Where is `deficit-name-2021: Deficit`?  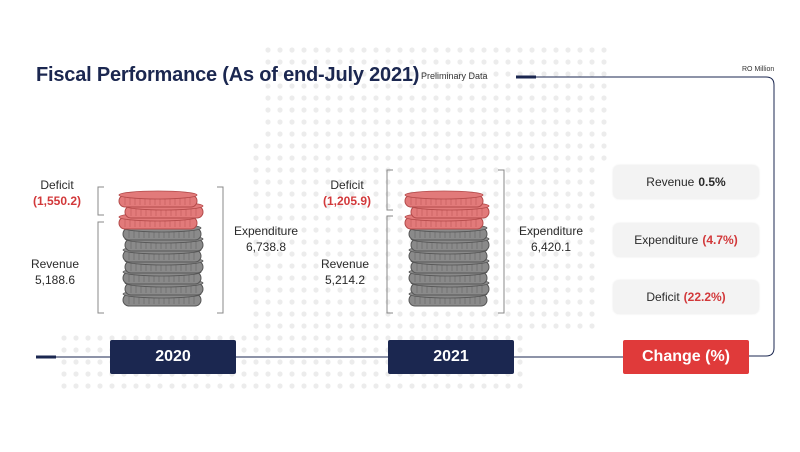 deficit-name-2021: Deficit is located at coordinates (347, 185).